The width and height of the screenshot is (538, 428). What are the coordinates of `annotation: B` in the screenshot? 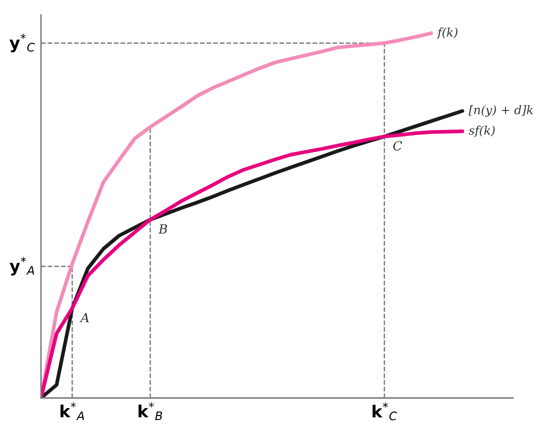 It's located at (163, 229).